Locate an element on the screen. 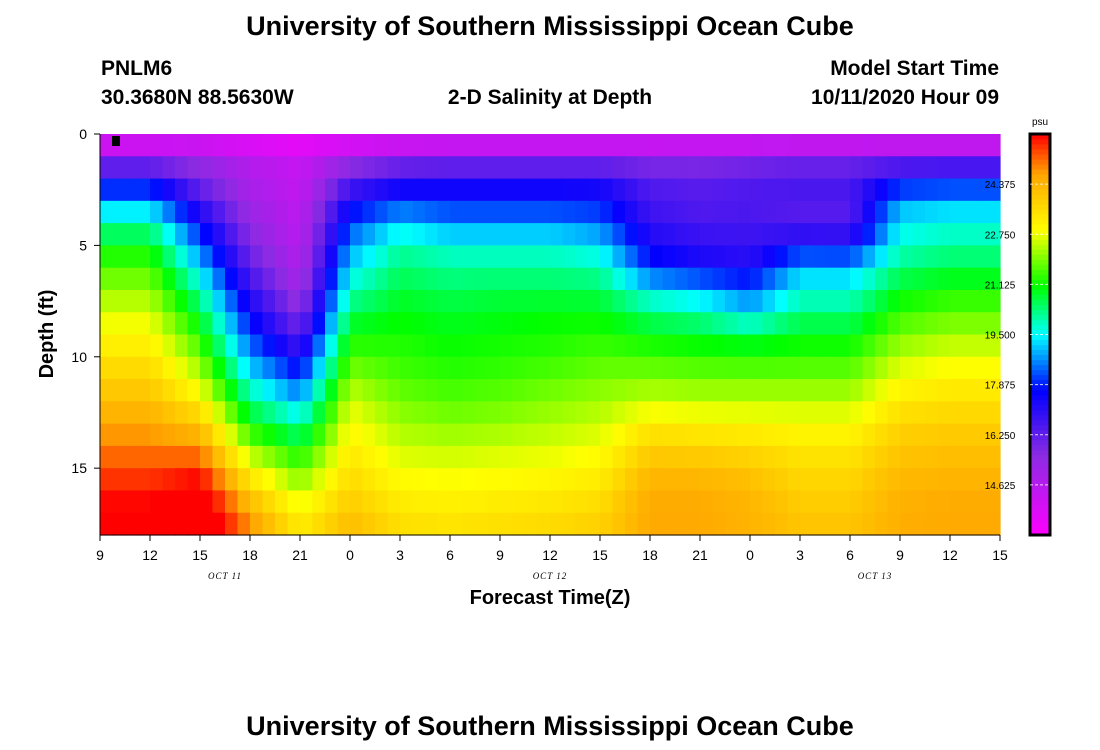 The height and width of the screenshot is (750, 1100). colorbar-tick-label: 17.875 is located at coordinates (1000, 386).